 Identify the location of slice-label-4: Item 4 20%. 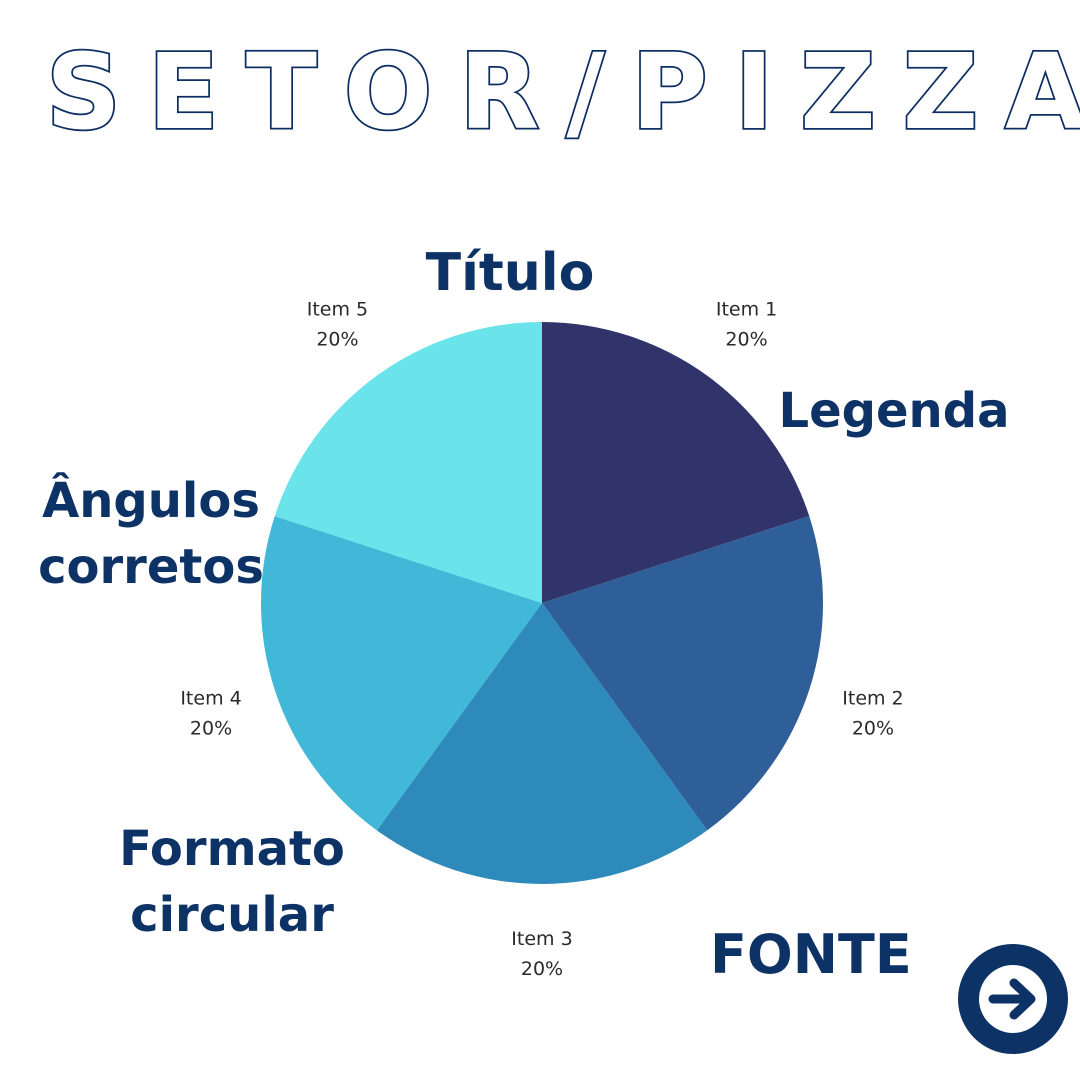
(210, 714).